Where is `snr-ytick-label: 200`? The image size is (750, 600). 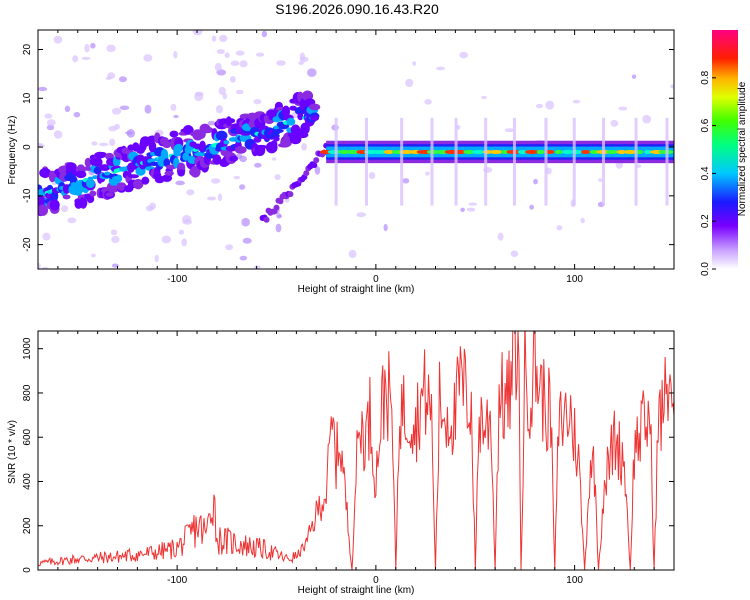 snr-ytick-label: 200 is located at coordinates (27, 525).